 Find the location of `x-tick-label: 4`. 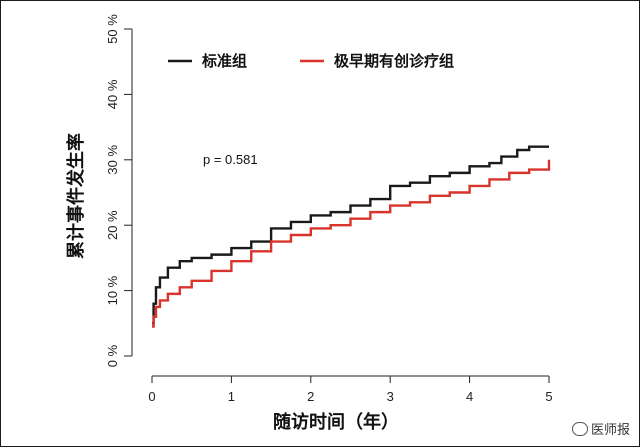

x-tick-label: 4 is located at coordinates (469, 396).